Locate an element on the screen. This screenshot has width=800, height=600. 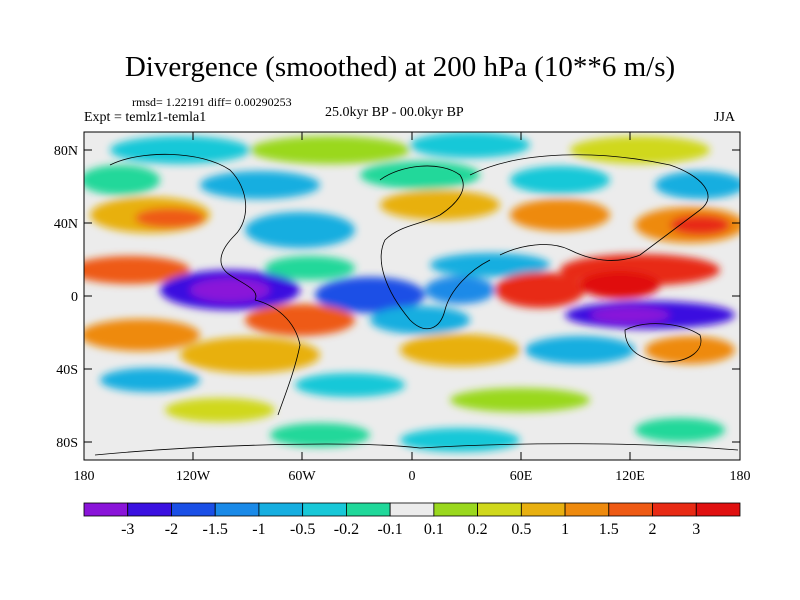
colorbar: -3 -2 -1.5 -1 -0.5 -0.2 -0.1 0.1 0.2 0.5 1 1.5 2 3 is located at coordinates (412, 520).